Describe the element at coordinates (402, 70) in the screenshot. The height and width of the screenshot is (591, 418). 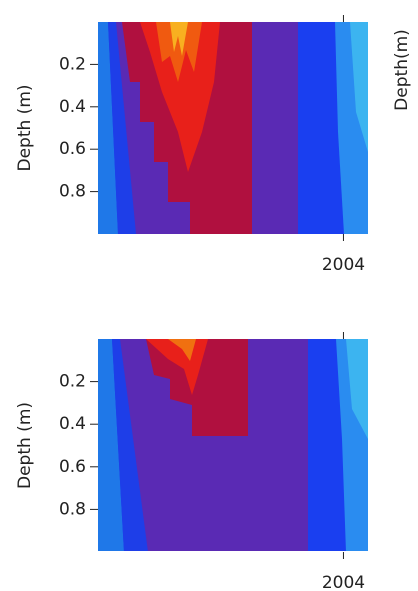
I see `neighbor-y-axis-label: Depth(m)` at that location.